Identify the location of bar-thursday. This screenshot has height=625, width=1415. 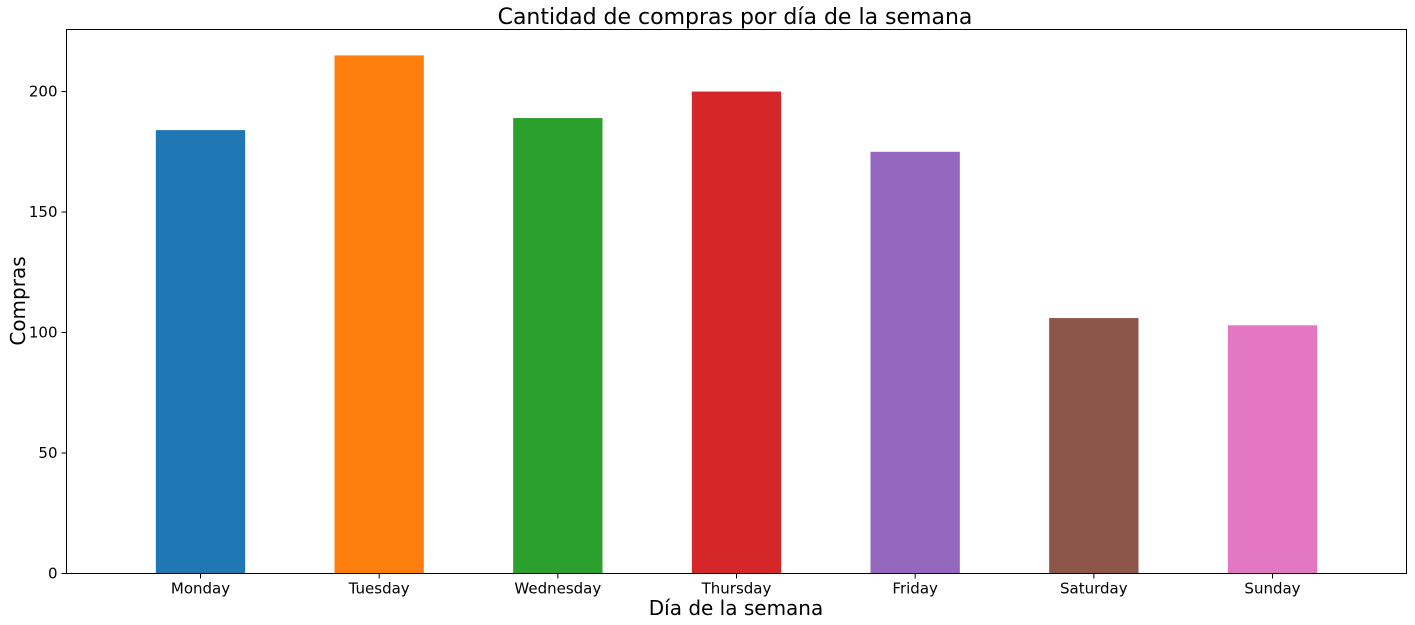
(736, 332).